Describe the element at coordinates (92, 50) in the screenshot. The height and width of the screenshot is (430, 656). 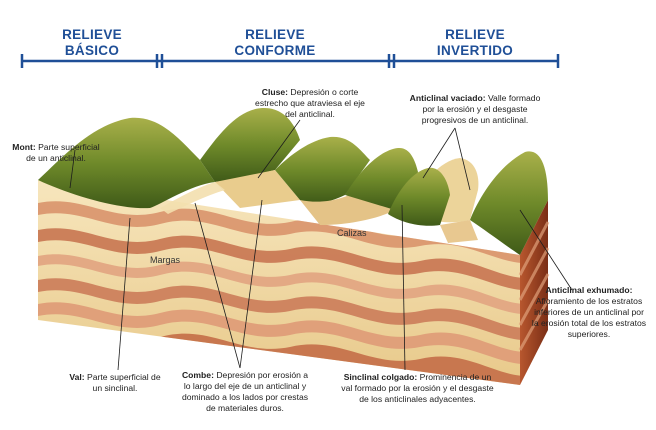
I see `header-relieve-basico-line2: BÁSICO` at that location.